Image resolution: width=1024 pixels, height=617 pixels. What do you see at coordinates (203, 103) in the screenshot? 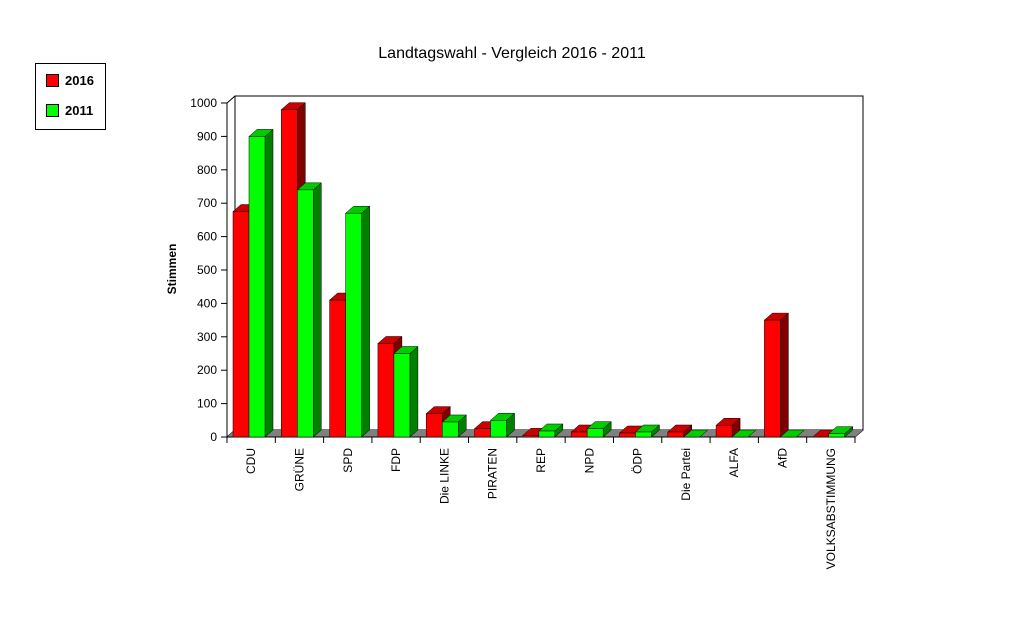
I see `y-tick-label: 1000` at bounding box center [203, 103].